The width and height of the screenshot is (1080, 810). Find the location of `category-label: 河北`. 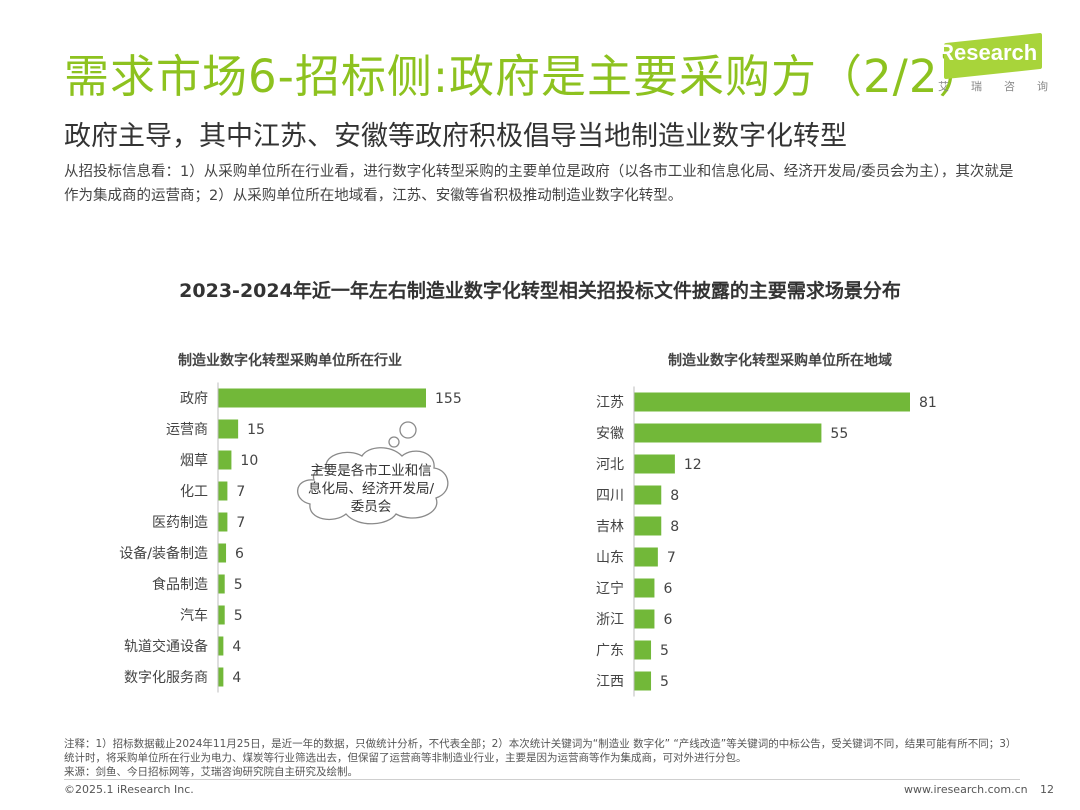

category-label: 河北 is located at coordinates (610, 465).